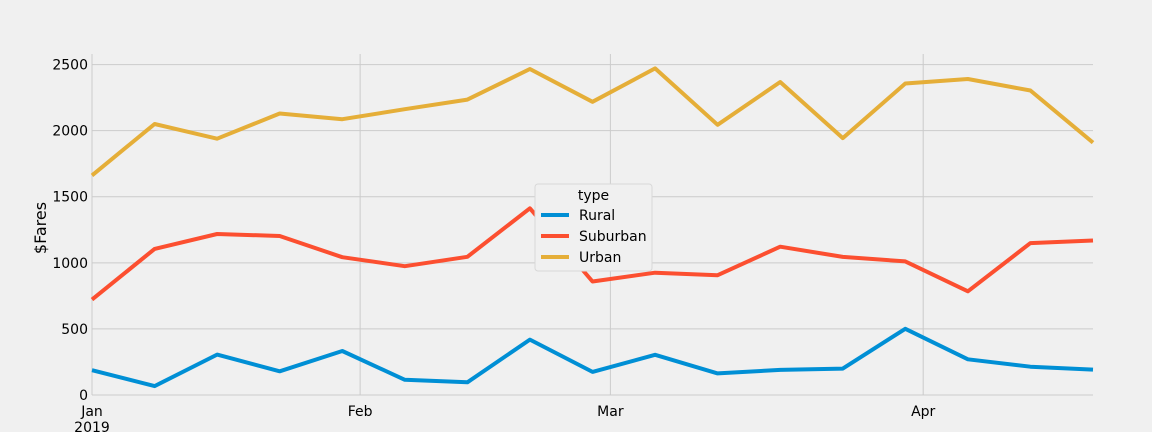 This screenshot has width=1152, height=432. Describe the element at coordinates (923, 412) in the screenshot. I see `x-tick-label: Apr` at that location.